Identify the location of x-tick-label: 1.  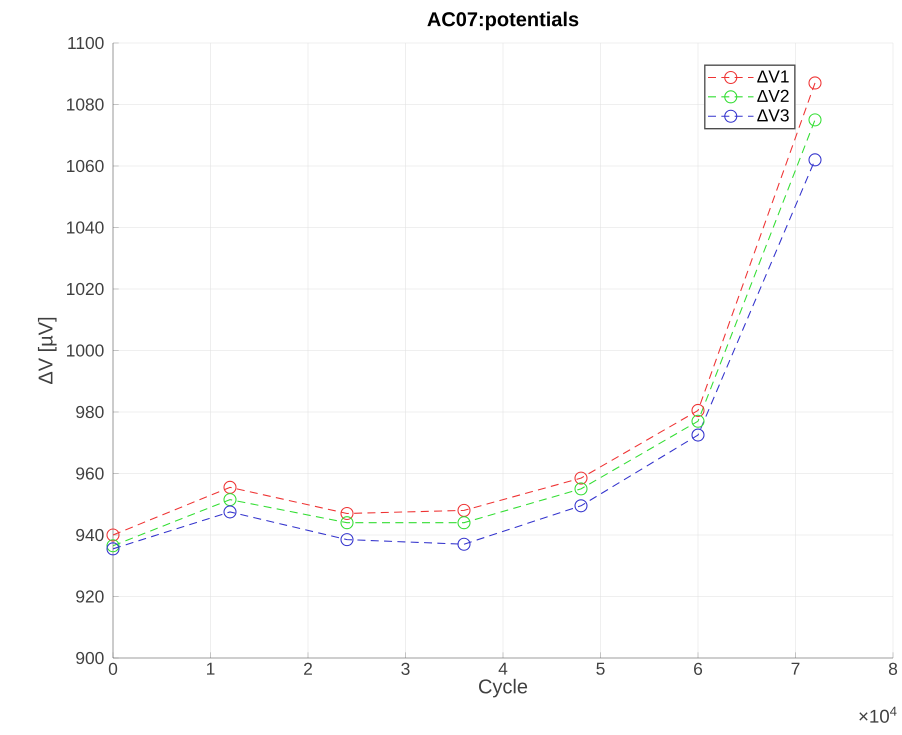
(210, 668).